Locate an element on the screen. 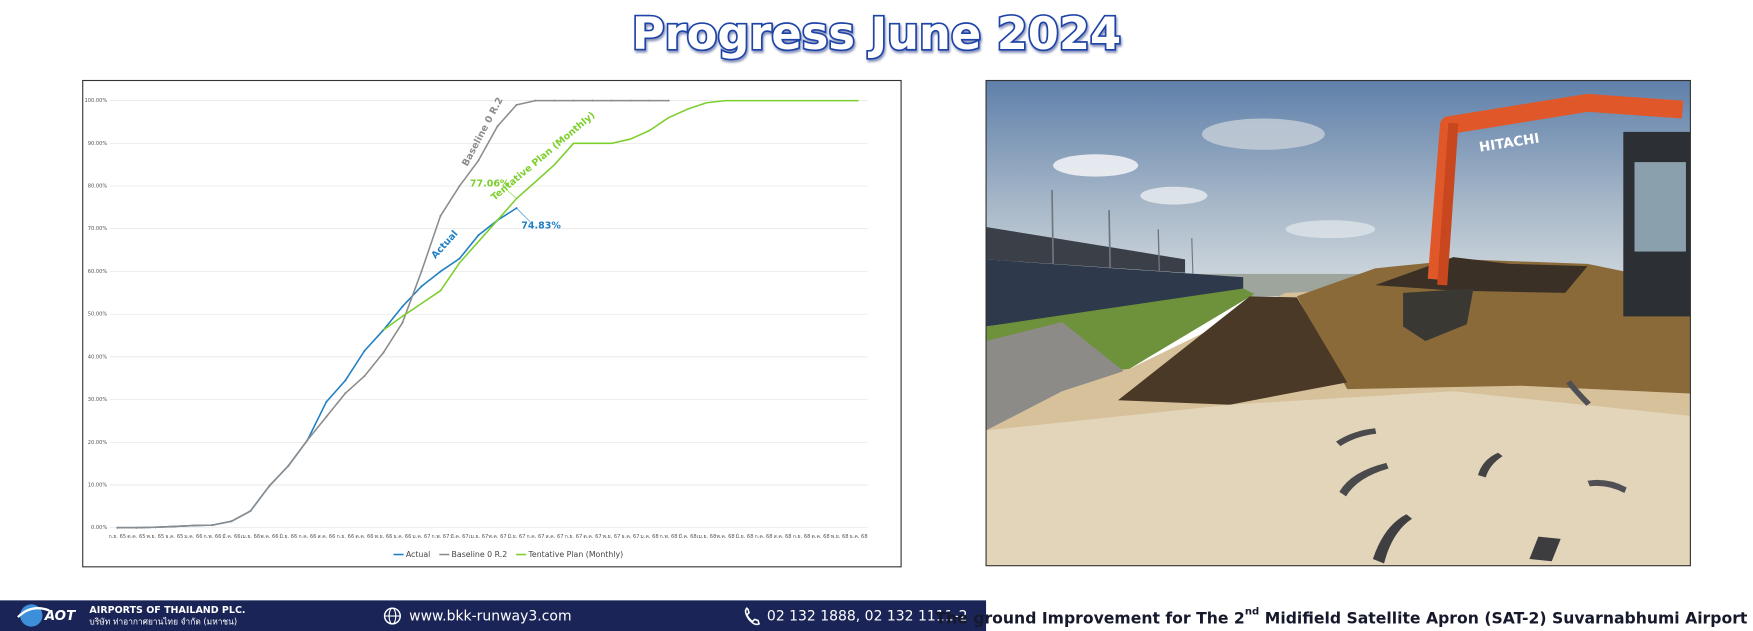 The height and width of the screenshot is (631, 1753). y-tick-label: 0.00% is located at coordinates (99, 528).